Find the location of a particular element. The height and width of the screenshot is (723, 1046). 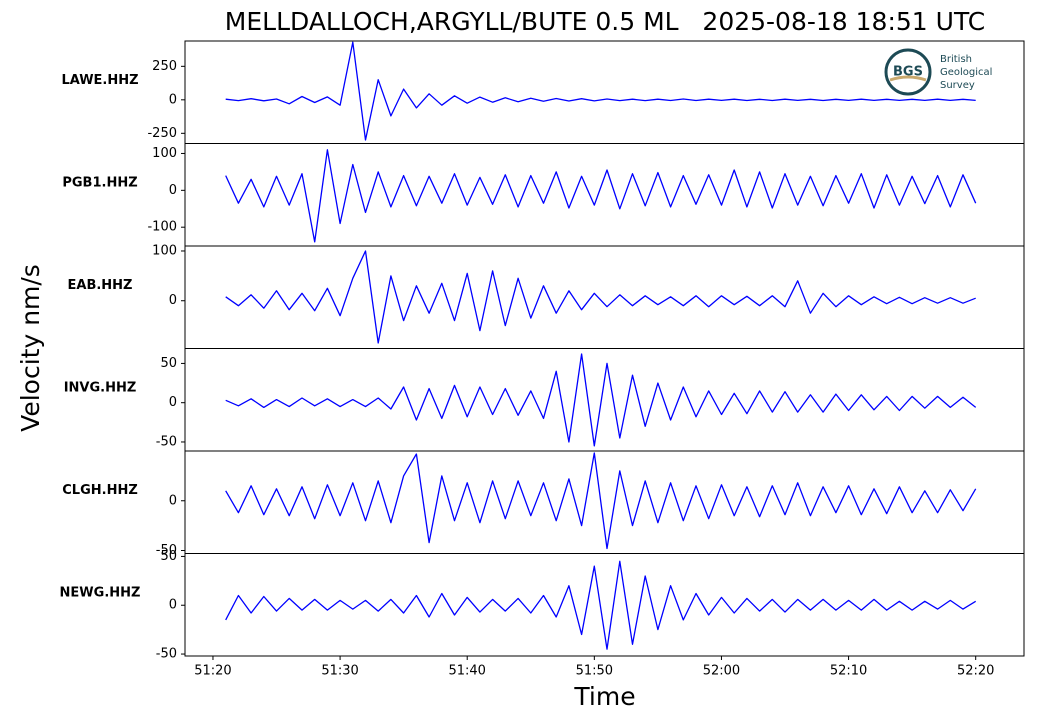

logo-text: British is located at coordinates (956, 59).